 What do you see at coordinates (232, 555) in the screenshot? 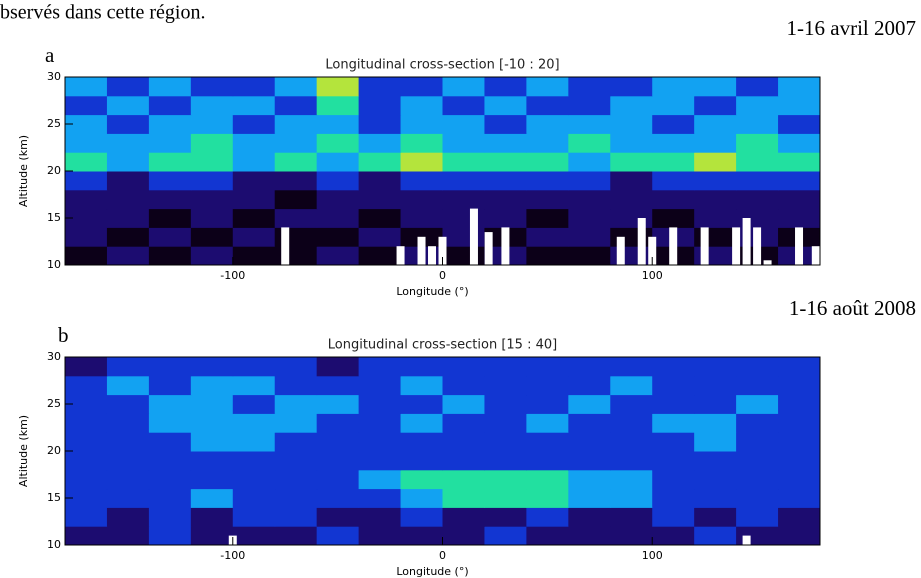
I see `x-tick-label: -100` at bounding box center [232, 555].